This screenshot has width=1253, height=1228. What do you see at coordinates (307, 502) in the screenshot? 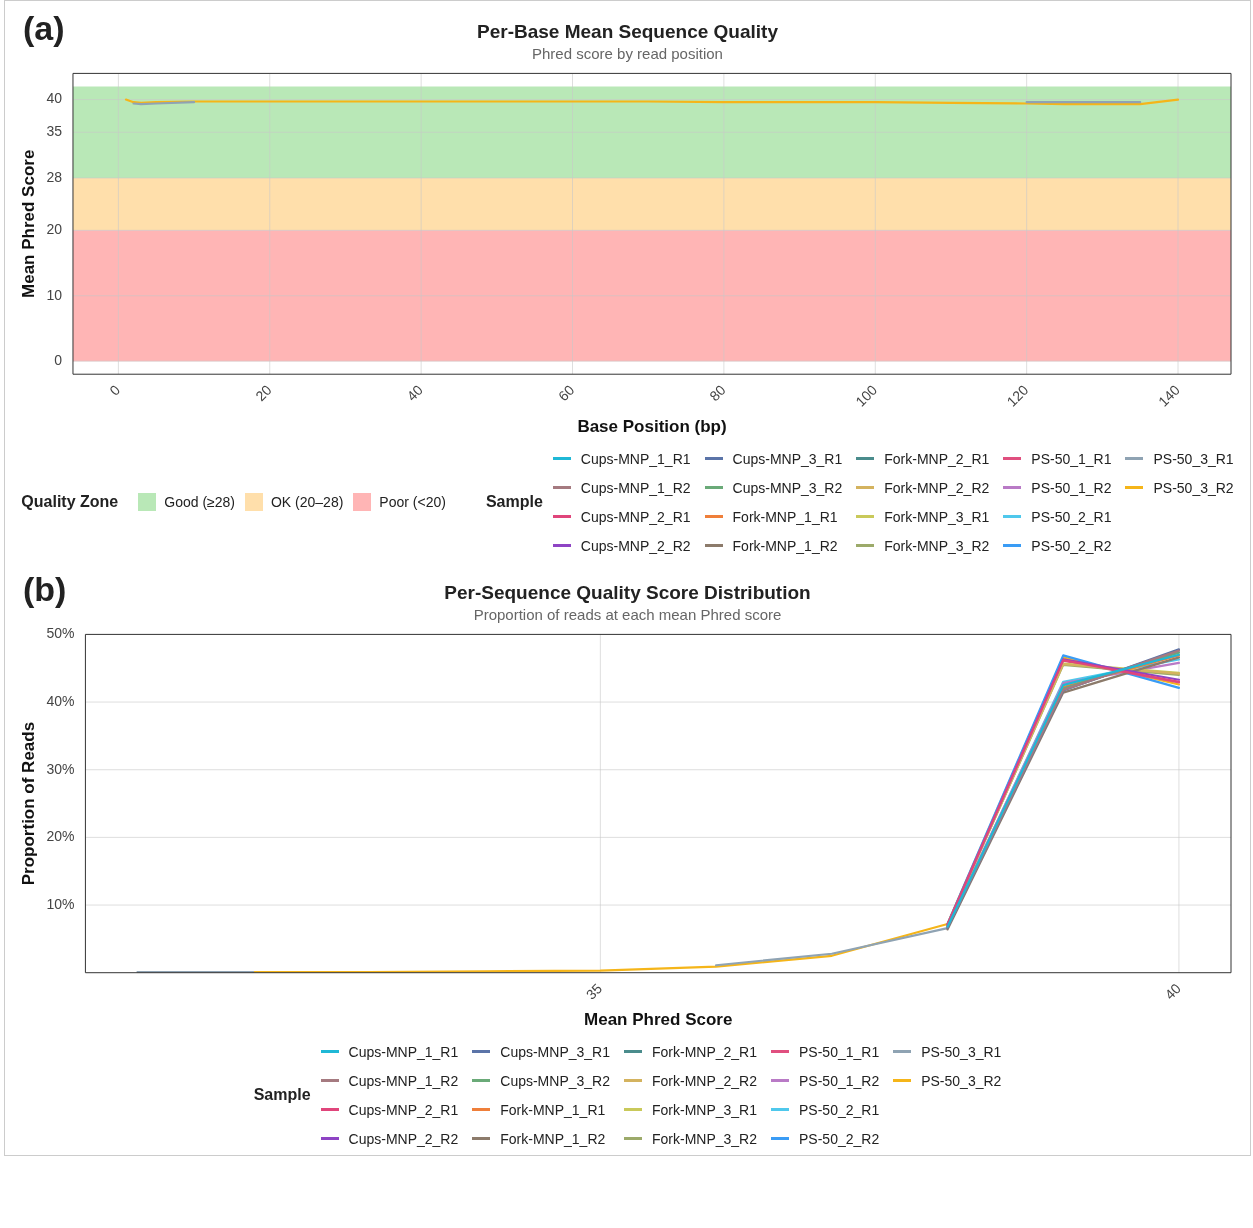
I see `legend-label: OK (20–28)` at bounding box center [307, 502].